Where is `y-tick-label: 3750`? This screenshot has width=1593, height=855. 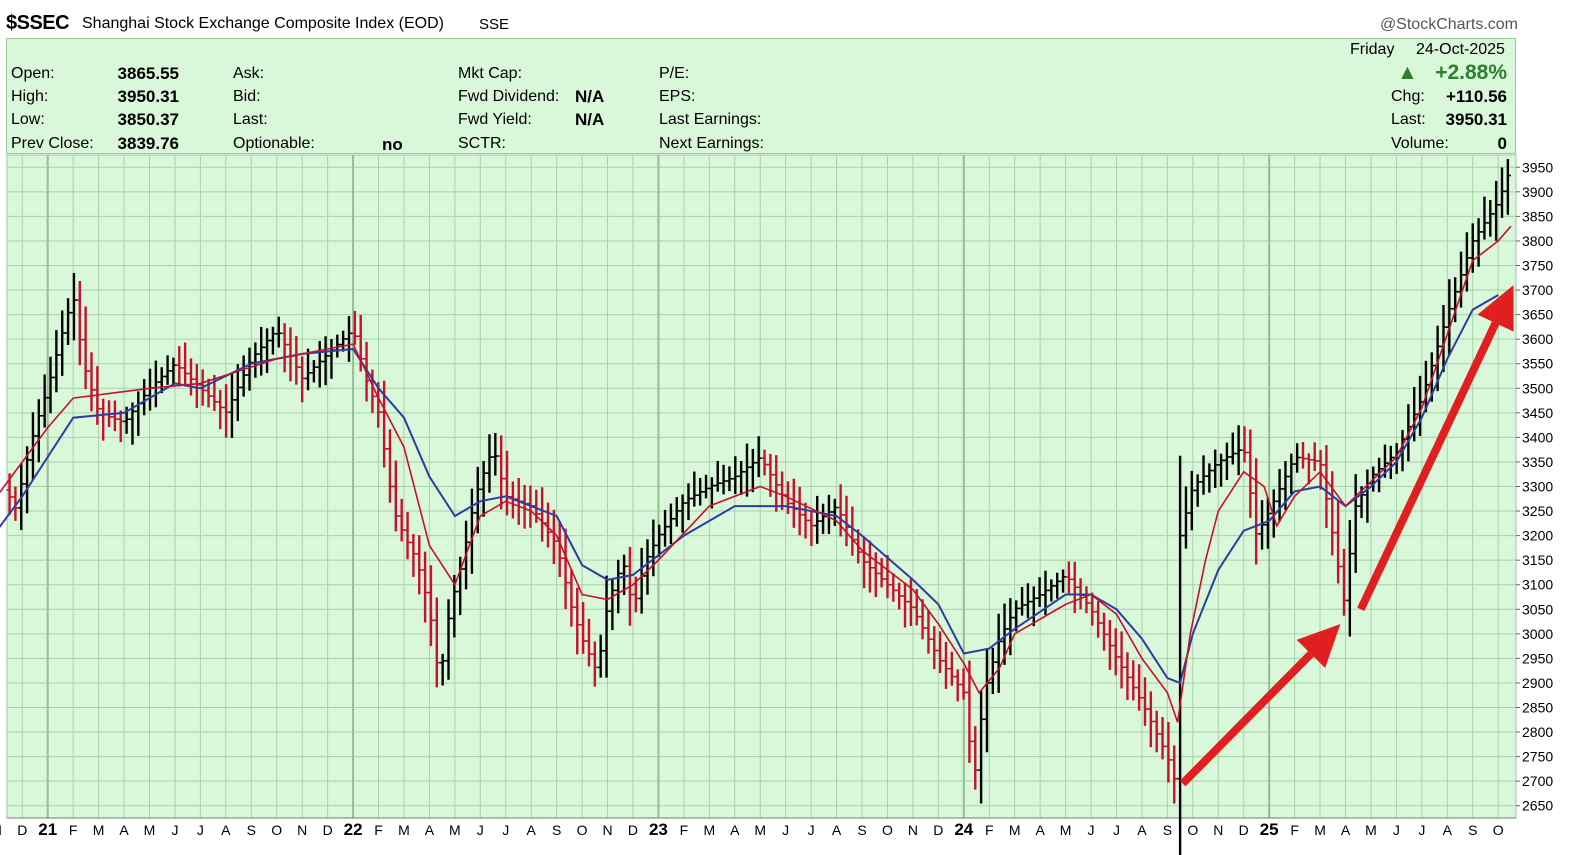 y-tick-label: 3750 is located at coordinates (1537, 266).